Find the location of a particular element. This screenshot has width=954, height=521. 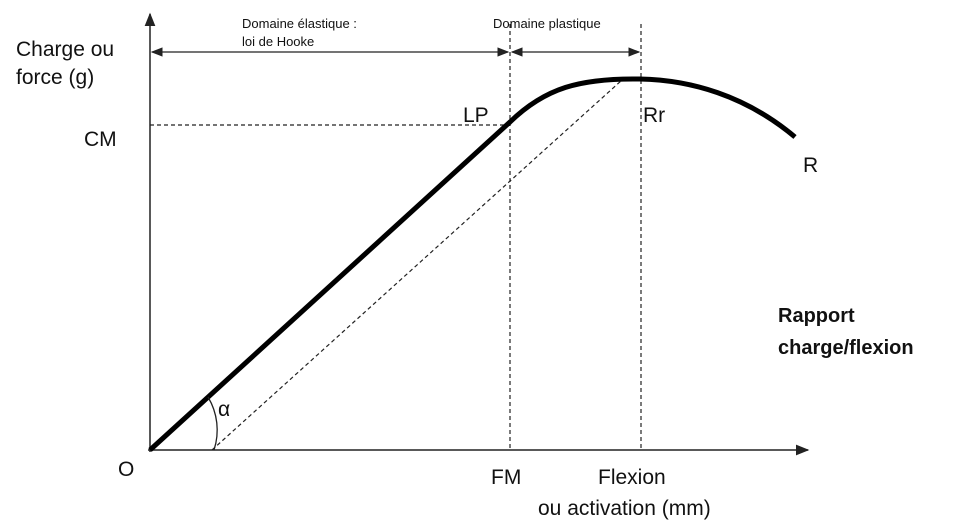

legend-title: Rapport is located at coordinates (816, 316).